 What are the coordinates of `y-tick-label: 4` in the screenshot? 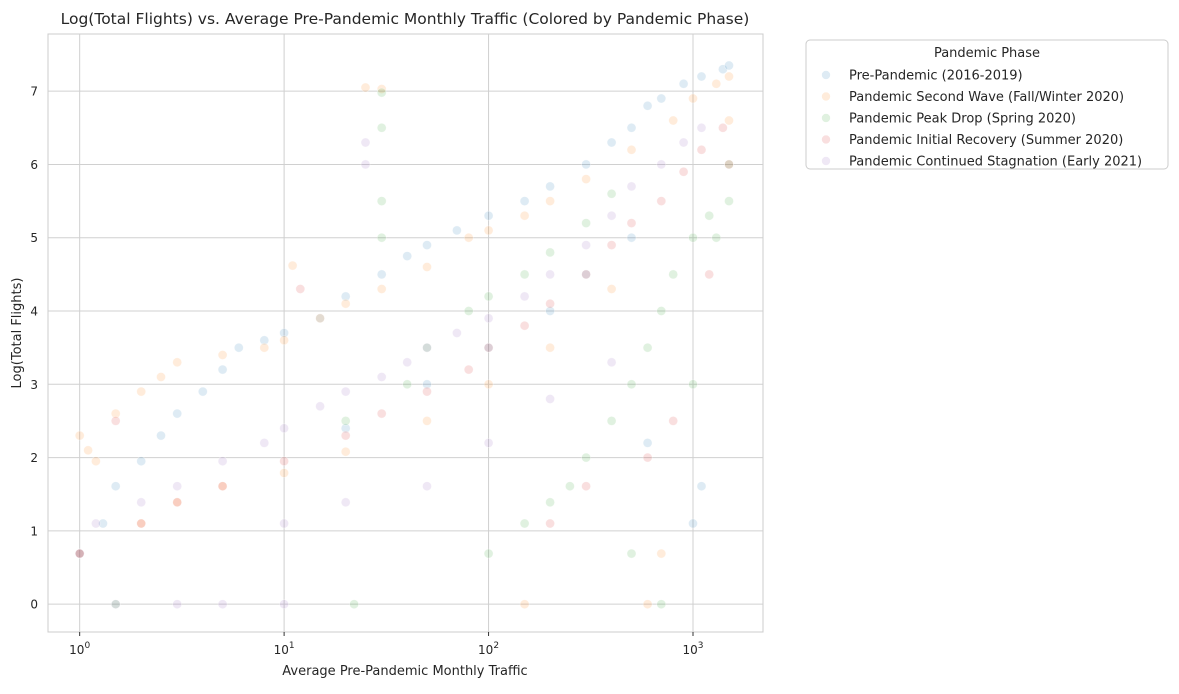 It's located at (34, 312).